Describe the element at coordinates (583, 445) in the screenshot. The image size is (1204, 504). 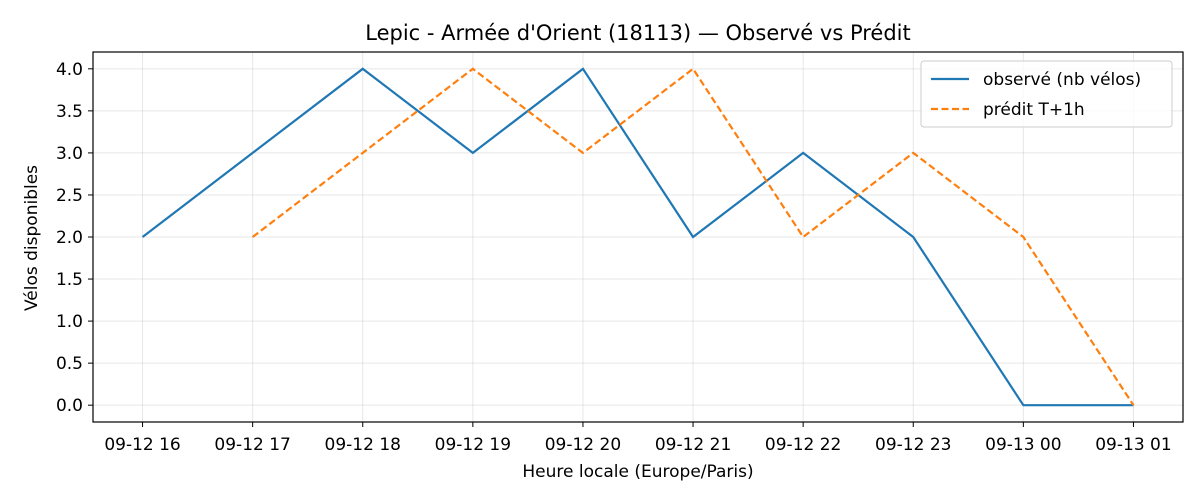
I see `x-tick-label: 09-12 20` at that location.